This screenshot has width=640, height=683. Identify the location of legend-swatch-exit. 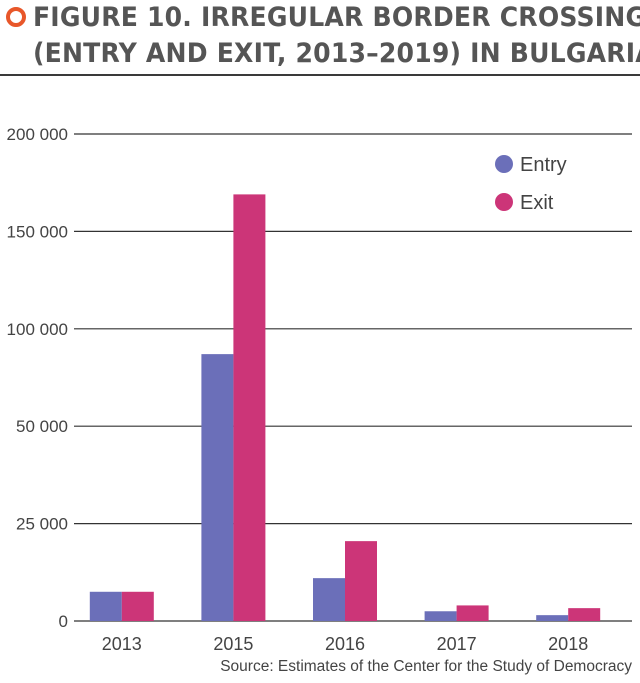
(504, 202).